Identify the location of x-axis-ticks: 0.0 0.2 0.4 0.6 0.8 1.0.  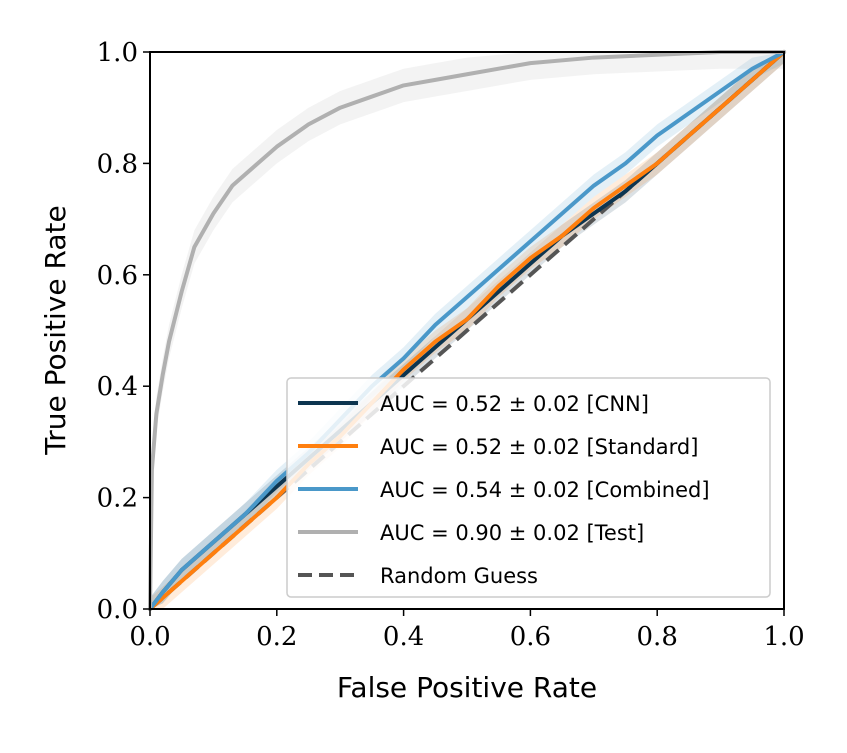
(467, 630).